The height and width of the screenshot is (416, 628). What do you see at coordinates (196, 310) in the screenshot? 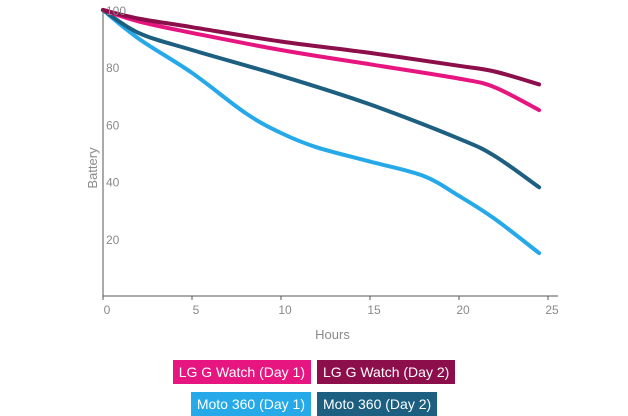
I see `x-tick-label: 5` at bounding box center [196, 310].